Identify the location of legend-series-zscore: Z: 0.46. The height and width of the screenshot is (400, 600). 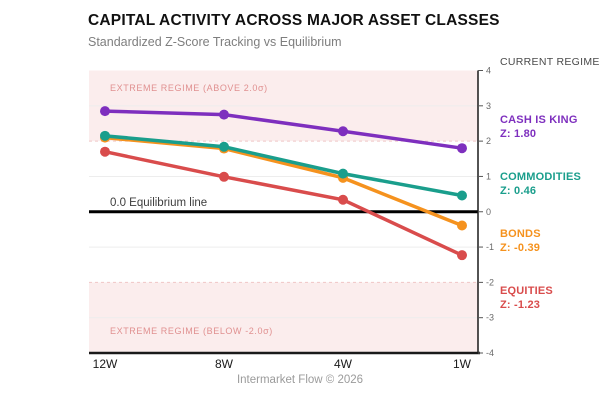
(518, 191).